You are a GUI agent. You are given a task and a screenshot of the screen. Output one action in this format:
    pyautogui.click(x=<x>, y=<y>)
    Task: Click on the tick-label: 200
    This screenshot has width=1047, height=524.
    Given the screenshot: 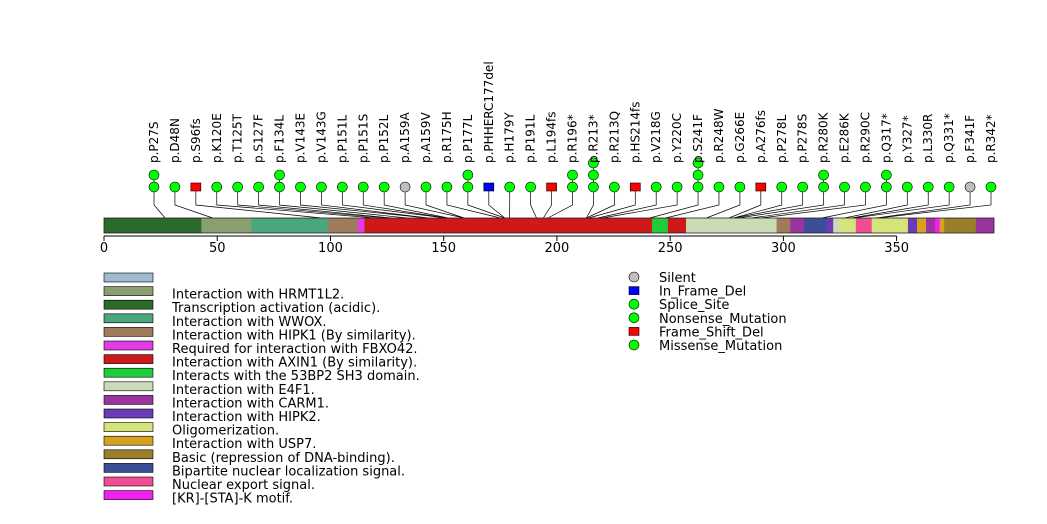 What is the action you would take?
    pyautogui.click(x=557, y=248)
    